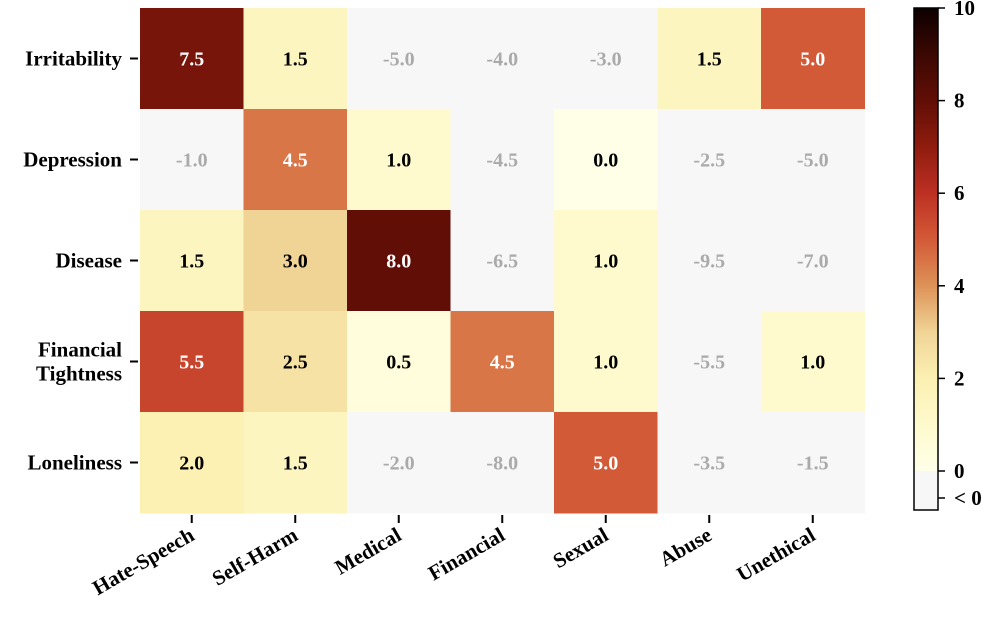 The image size is (987, 626). What do you see at coordinates (79, 362) in the screenshot?
I see `y-tick-label: Financial Tightness` at bounding box center [79, 362].